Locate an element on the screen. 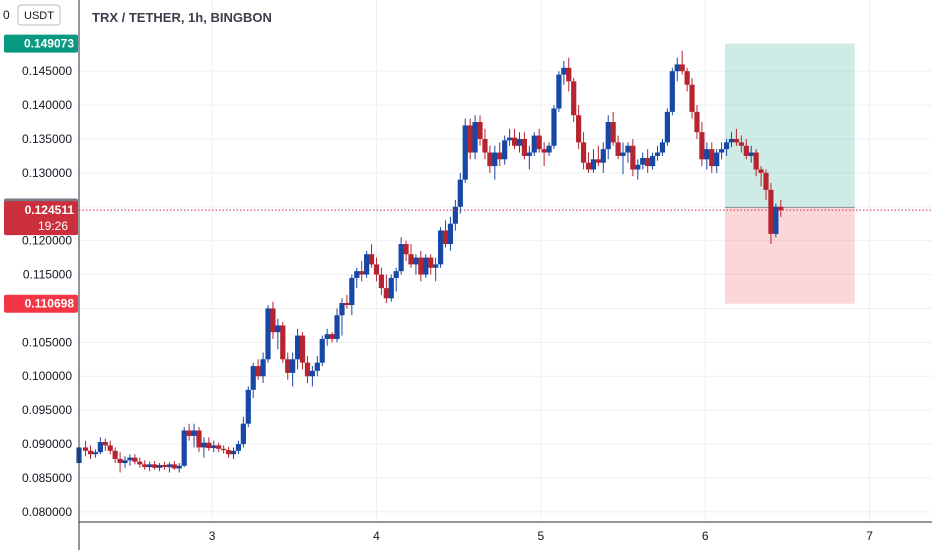 This screenshot has height=550, width=932. title-group: TRX / TETHER, 1h, BINGBON is located at coordinates (182, 17).